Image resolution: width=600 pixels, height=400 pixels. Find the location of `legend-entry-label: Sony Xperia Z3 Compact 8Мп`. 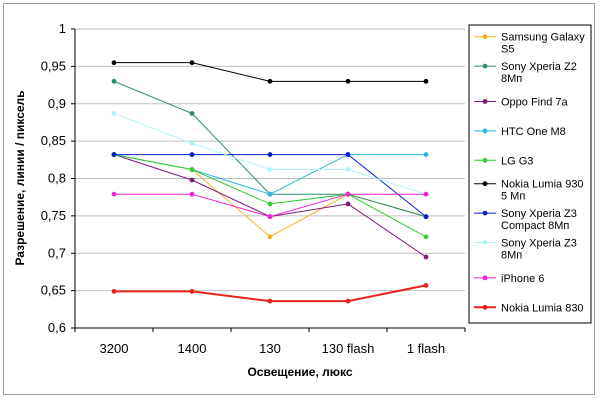

legend-entry-label: Sony Xperia Z3 Compact 8Мп is located at coordinates (539, 220).